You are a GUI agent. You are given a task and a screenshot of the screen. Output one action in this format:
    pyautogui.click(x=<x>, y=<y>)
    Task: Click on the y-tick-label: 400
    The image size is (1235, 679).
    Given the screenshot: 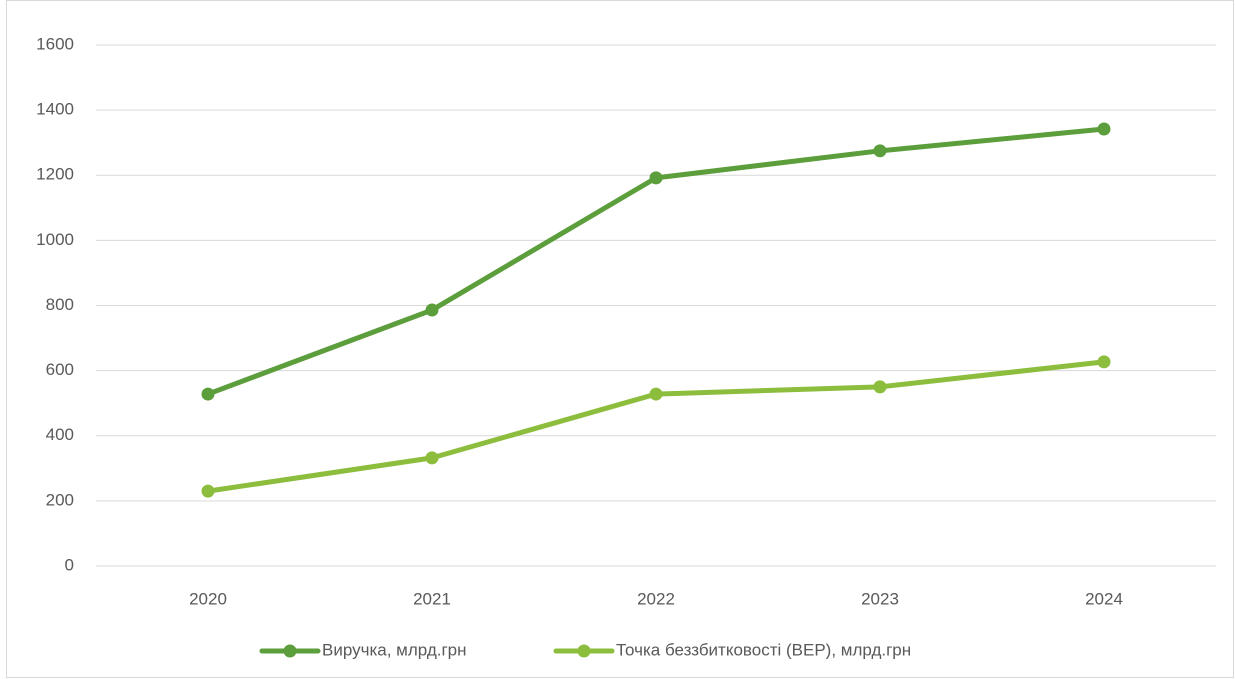 What is the action you would take?
    pyautogui.click(x=60, y=434)
    